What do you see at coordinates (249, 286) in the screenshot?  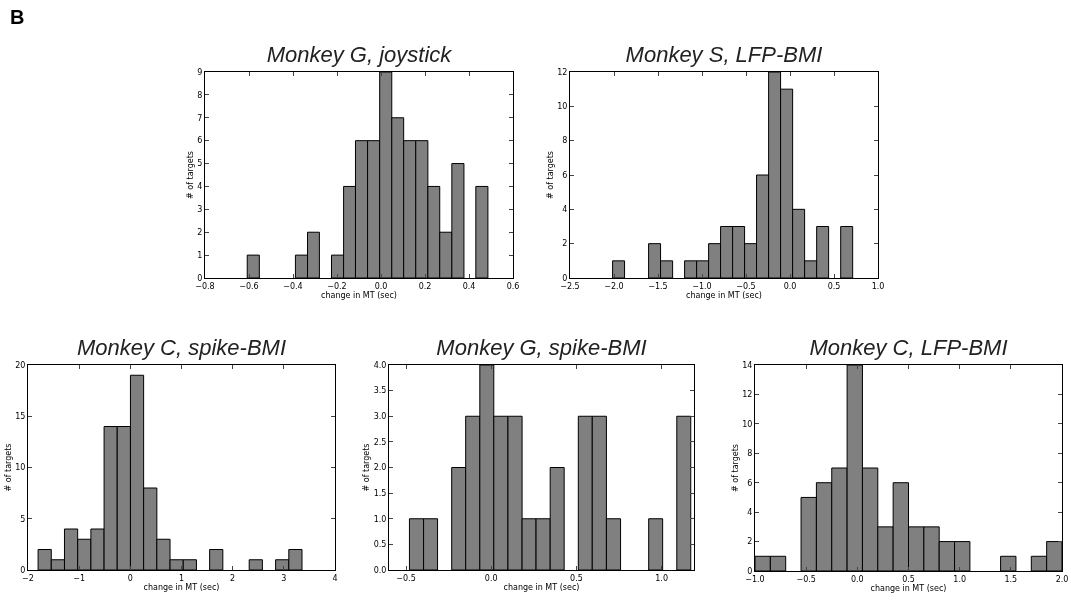 I see `x-tick-label: −0.6` at bounding box center [249, 286].